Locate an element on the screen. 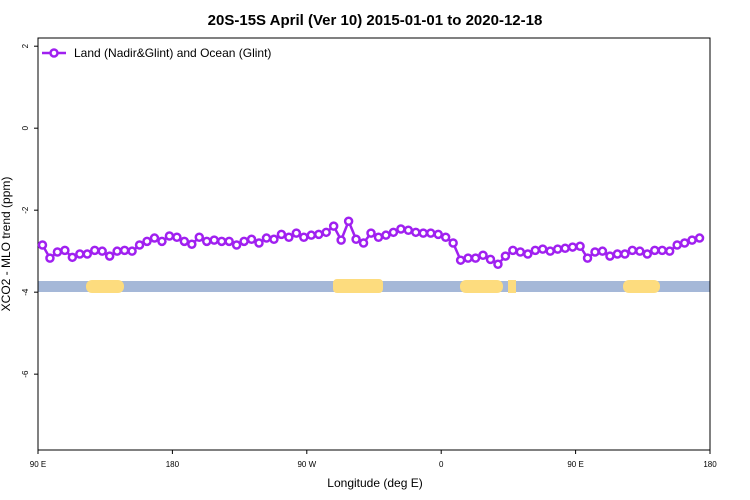 Image resolution: width=750 pixels, height=500 pixels. legend-marker is located at coordinates (54, 53).